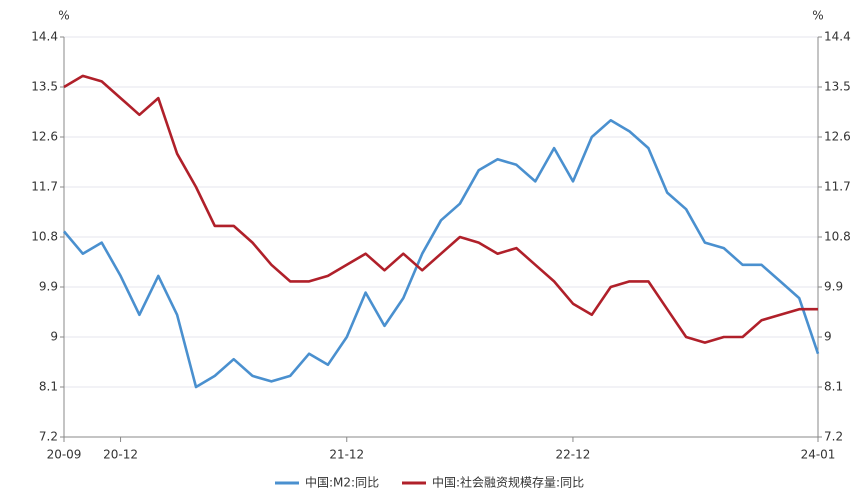 The image size is (867, 504). I want to click on y2-tick-label: 11.7, so click(837, 187).